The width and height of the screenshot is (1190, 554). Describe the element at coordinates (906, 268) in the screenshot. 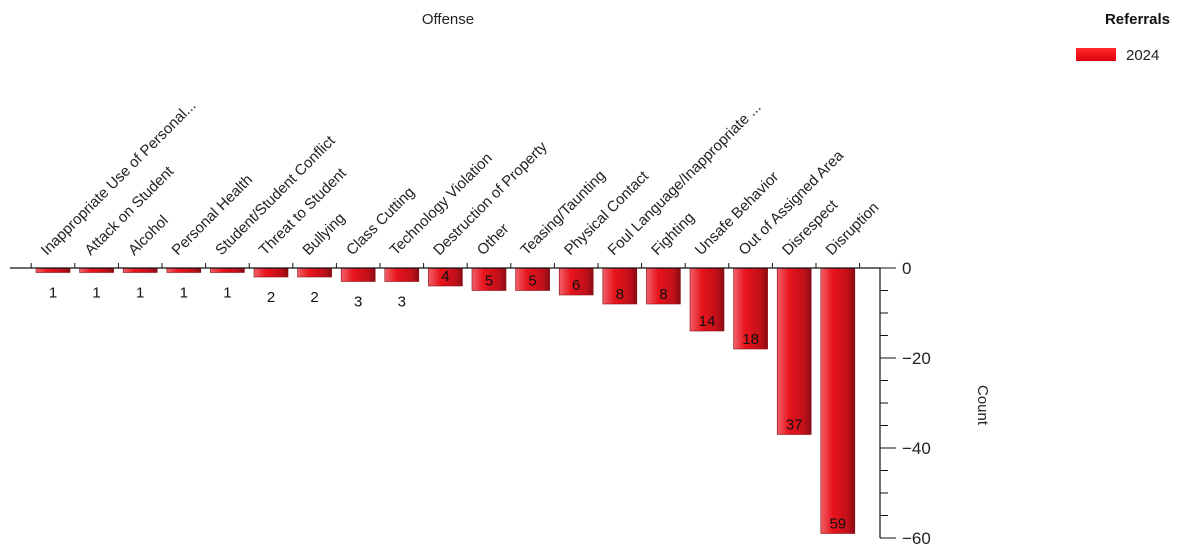

I see `y-tick-label: 0` at that location.